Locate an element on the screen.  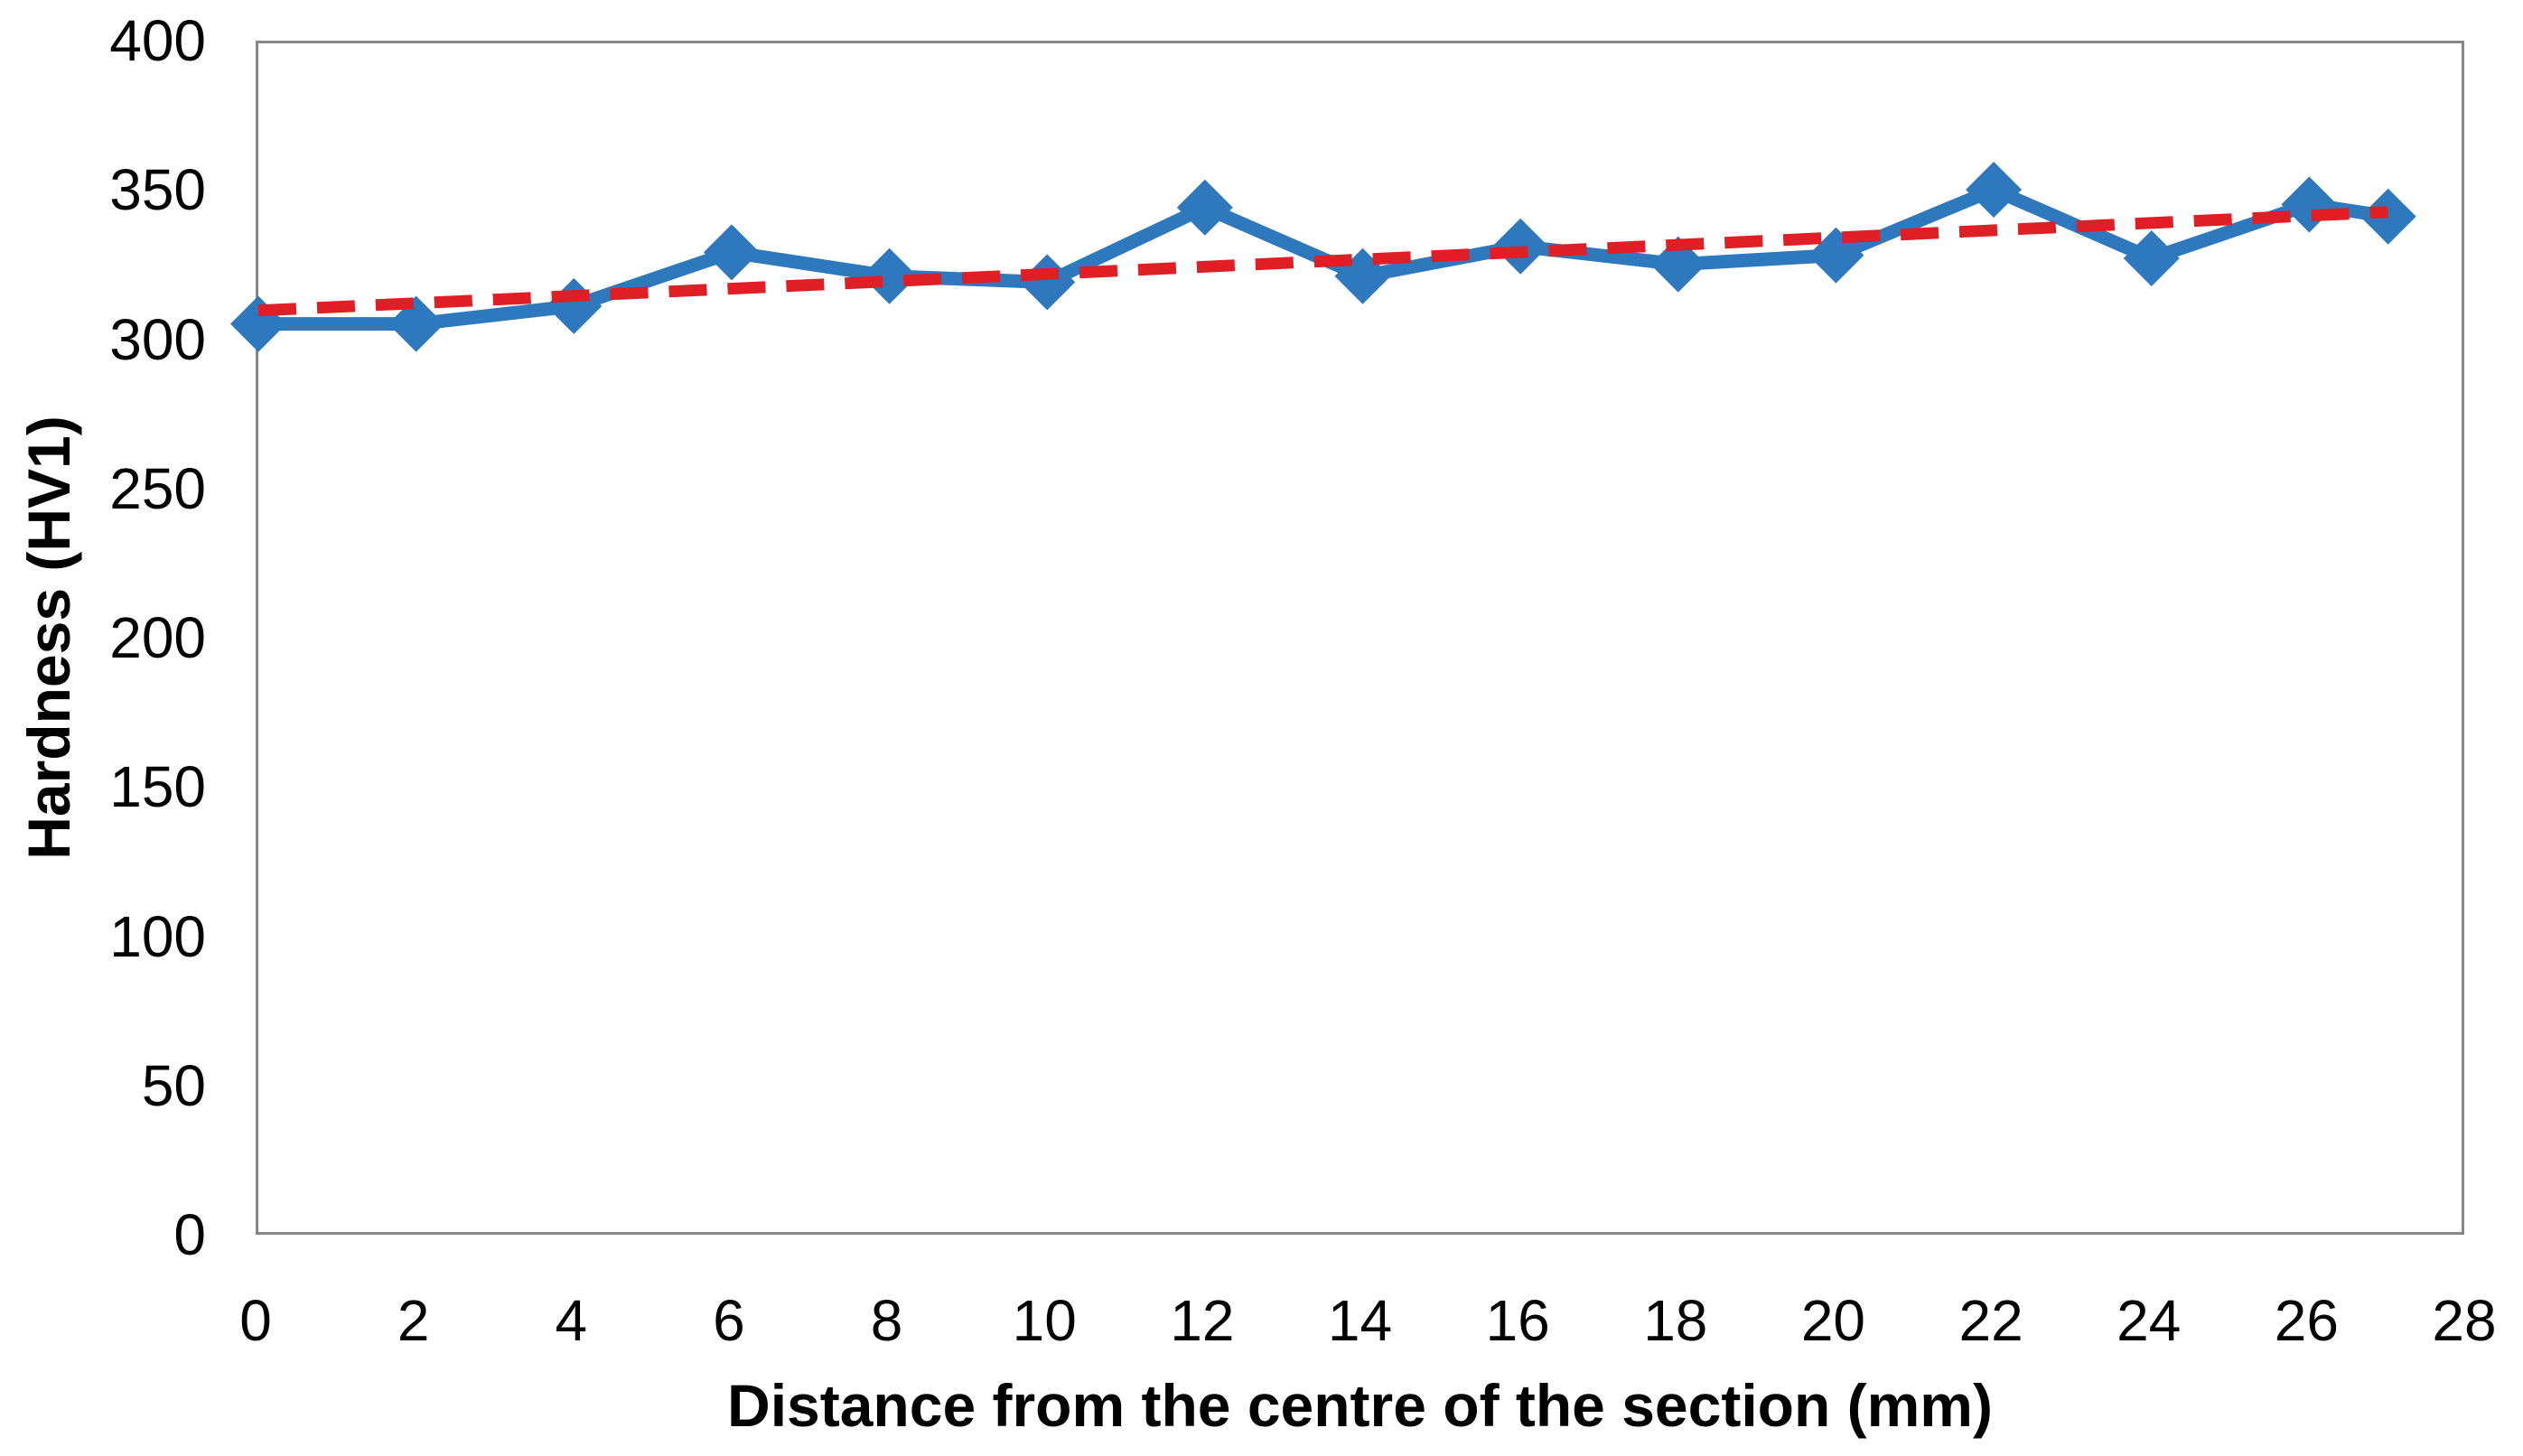
y-tick-label: 150 is located at coordinates (157, 787).